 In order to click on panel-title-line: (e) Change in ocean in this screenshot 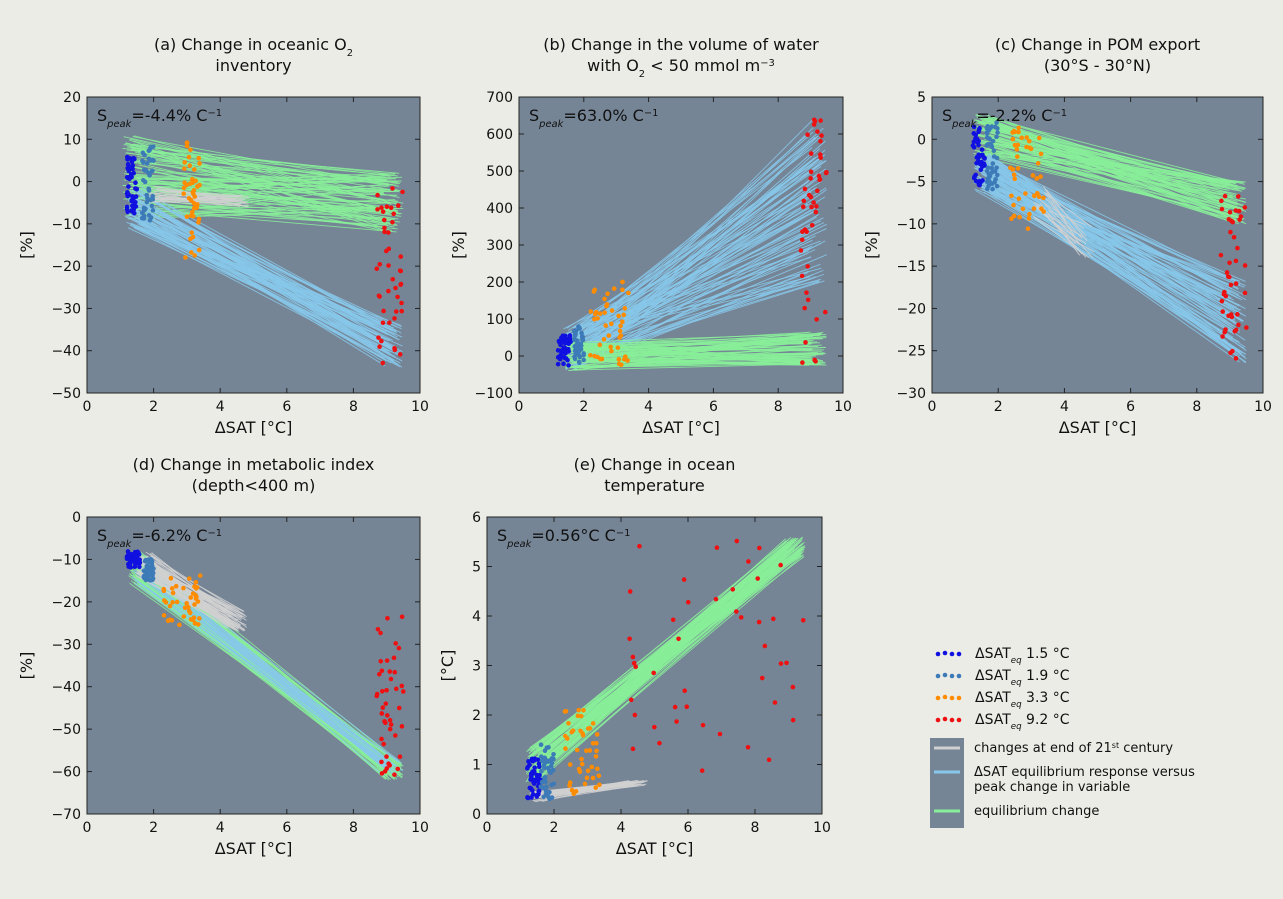, I will do `click(655, 464)`.